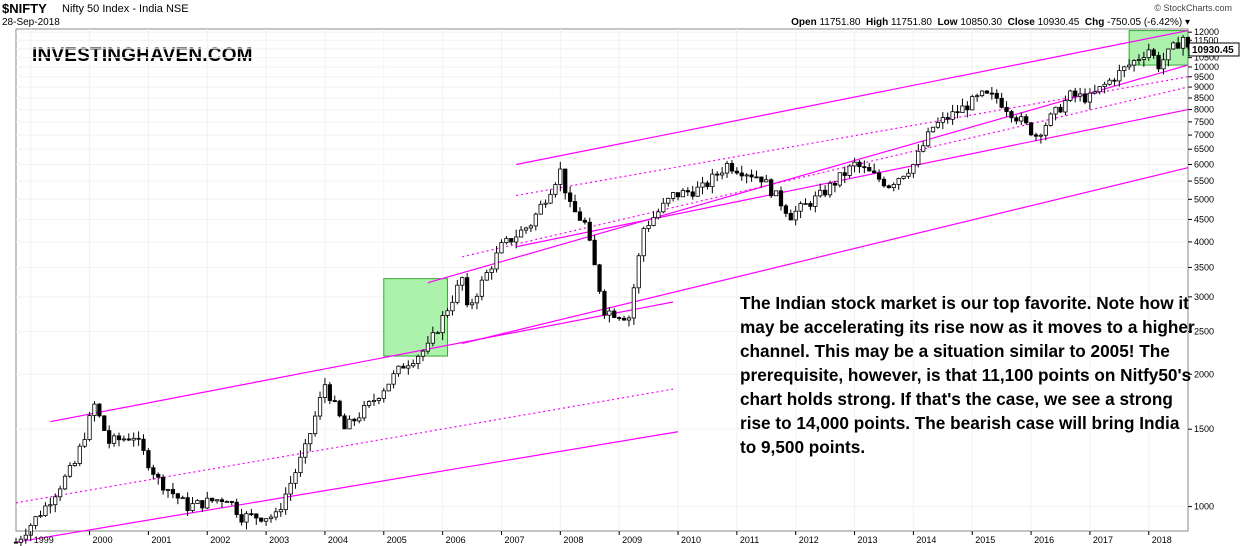 Image resolution: width=1240 pixels, height=546 pixels. What do you see at coordinates (1162, 540) in the screenshot?
I see `x-tick-label: 2018` at bounding box center [1162, 540].